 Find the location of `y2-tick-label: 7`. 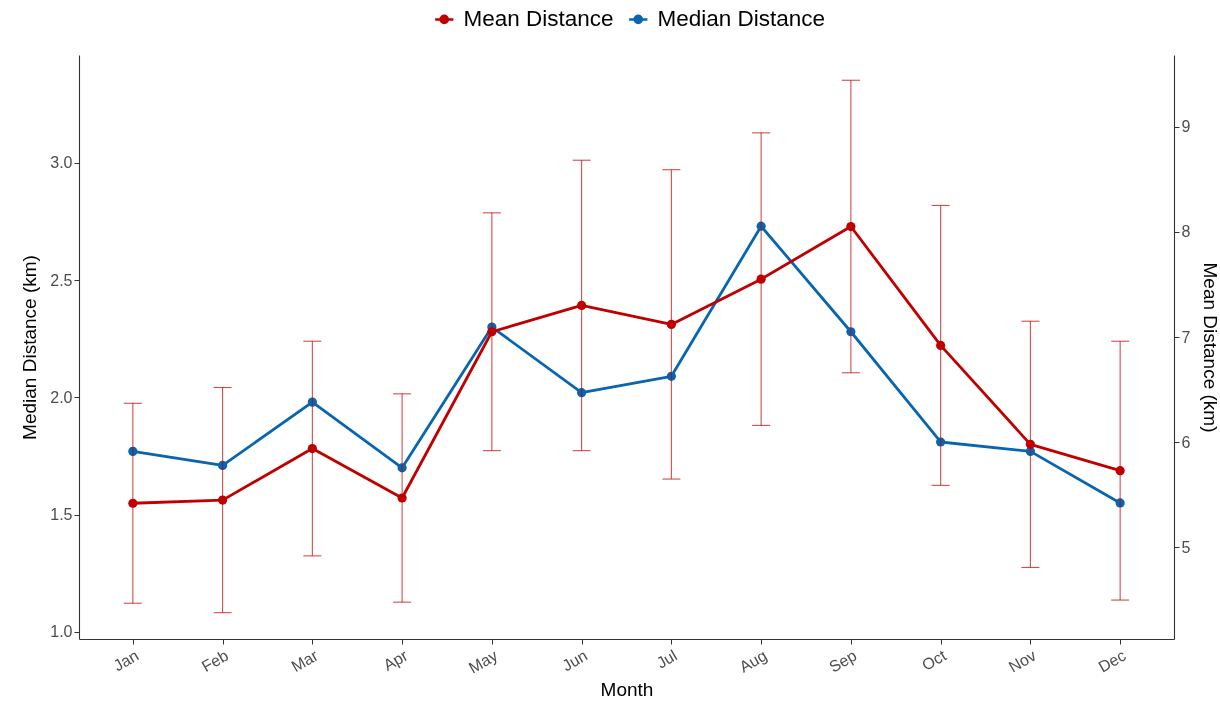

y2-tick-label: 7 is located at coordinates (1186, 337).